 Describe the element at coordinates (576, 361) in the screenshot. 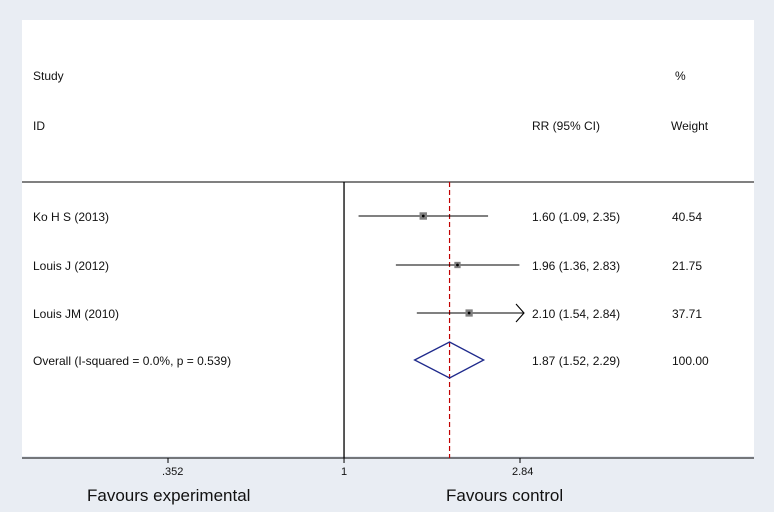

I see `overall-ci-text: 1.87 (1.52, 2.29)` at that location.